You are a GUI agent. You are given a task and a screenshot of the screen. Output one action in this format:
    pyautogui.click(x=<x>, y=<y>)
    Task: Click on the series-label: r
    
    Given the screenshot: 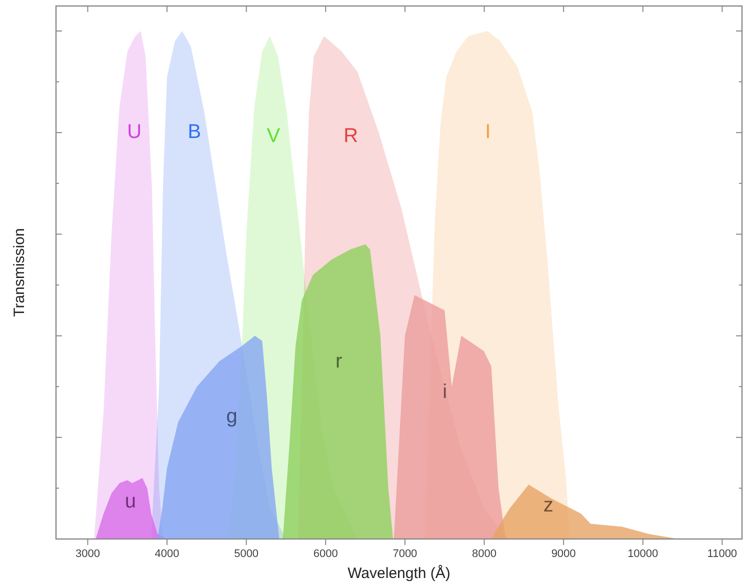 What is the action you would take?
    pyautogui.click(x=339, y=361)
    